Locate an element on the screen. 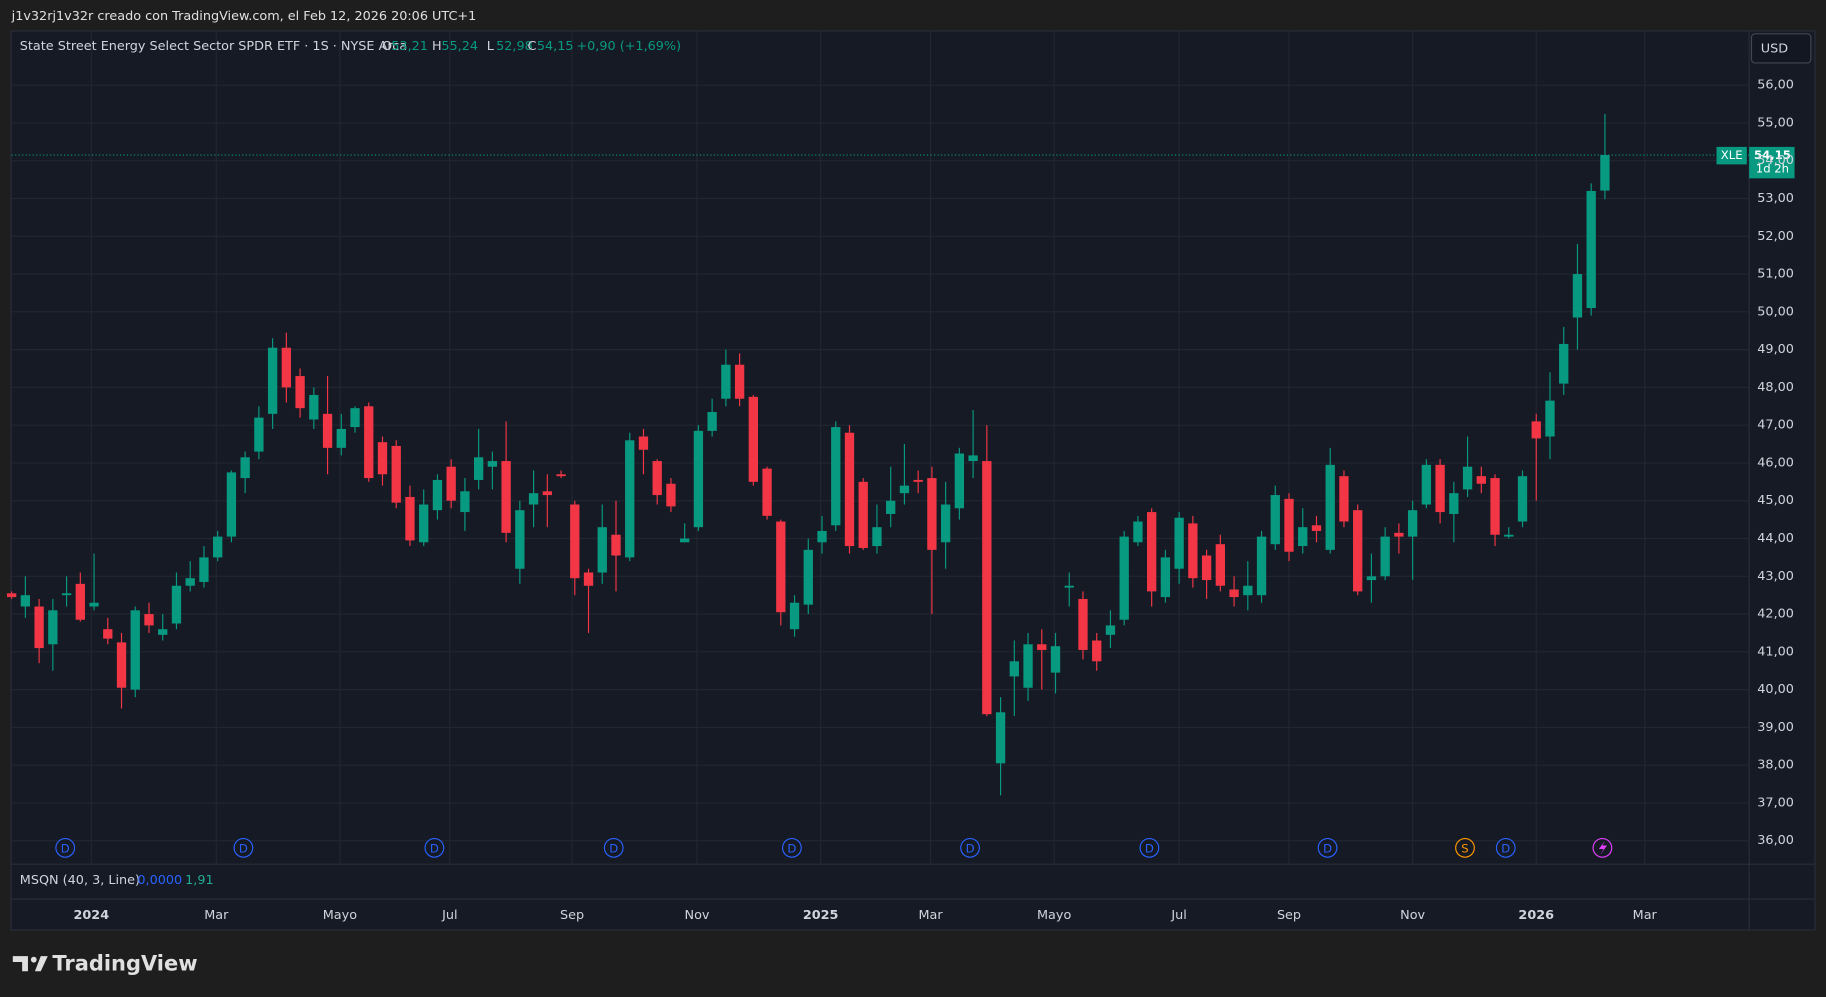  legend-value: 55,24 is located at coordinates (459, 46).